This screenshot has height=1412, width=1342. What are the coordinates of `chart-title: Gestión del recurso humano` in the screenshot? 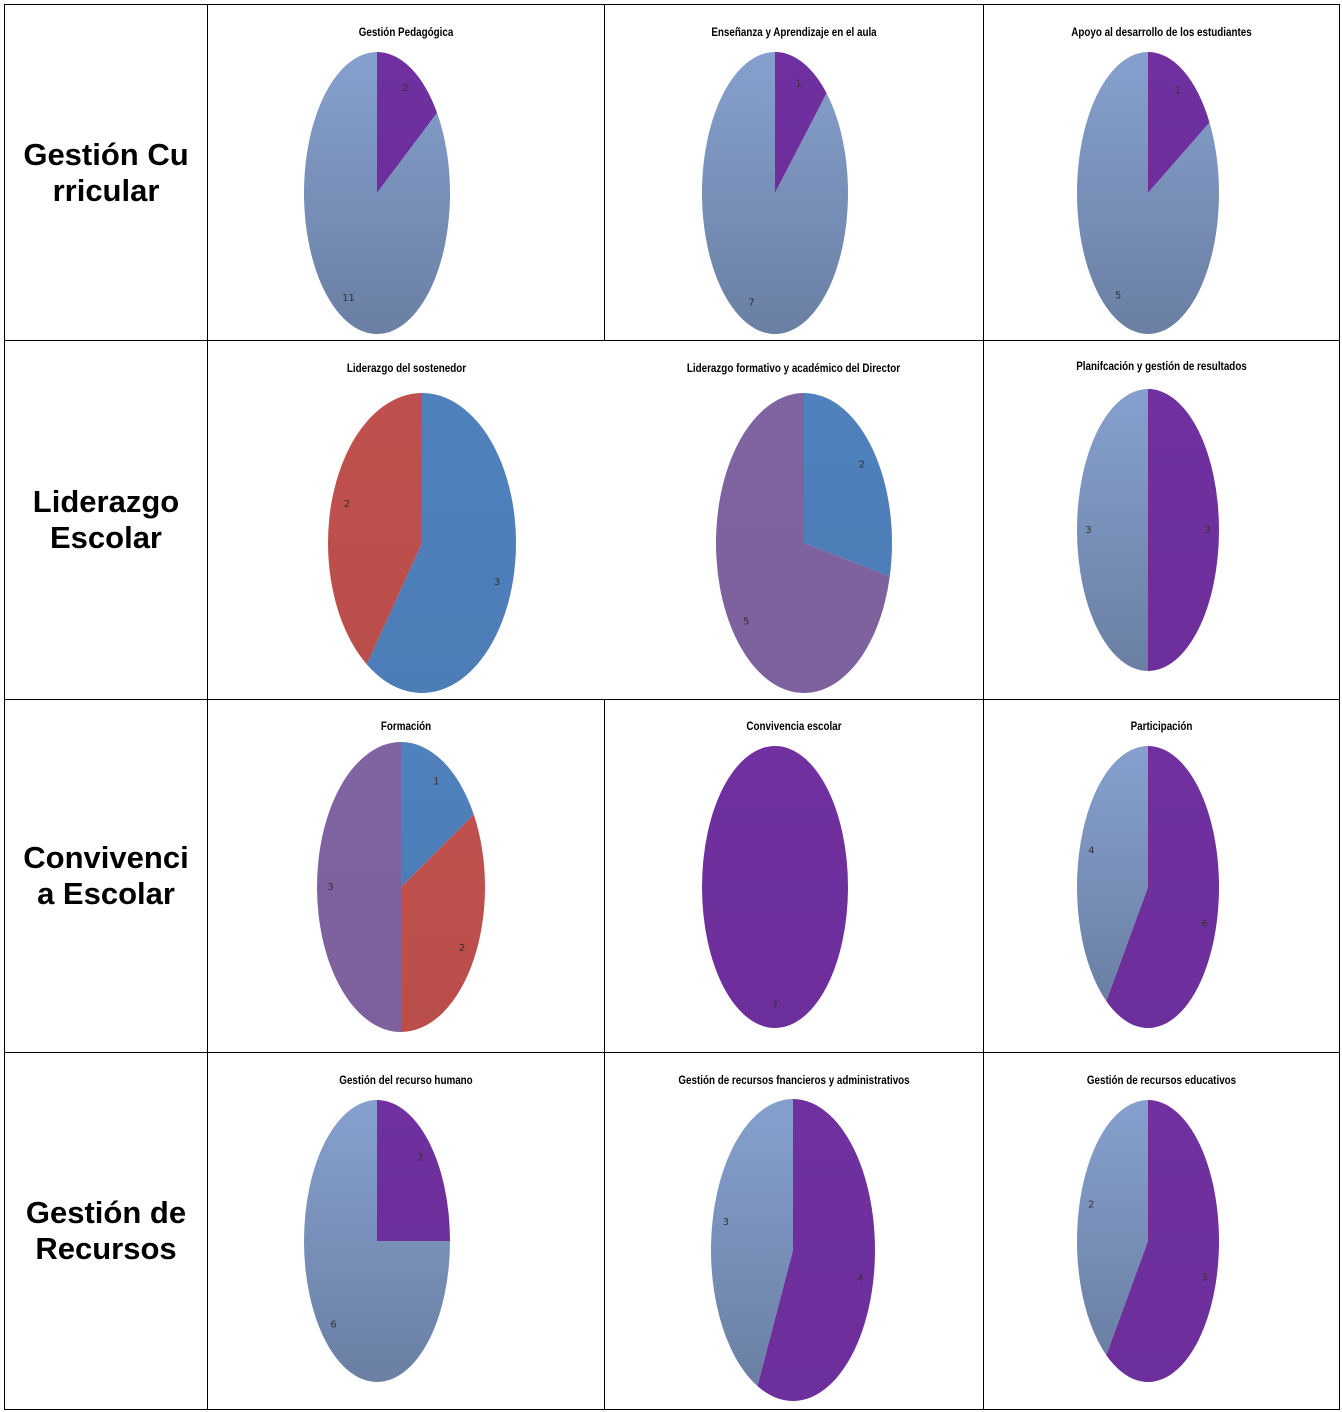 It's located at (406, 1080).